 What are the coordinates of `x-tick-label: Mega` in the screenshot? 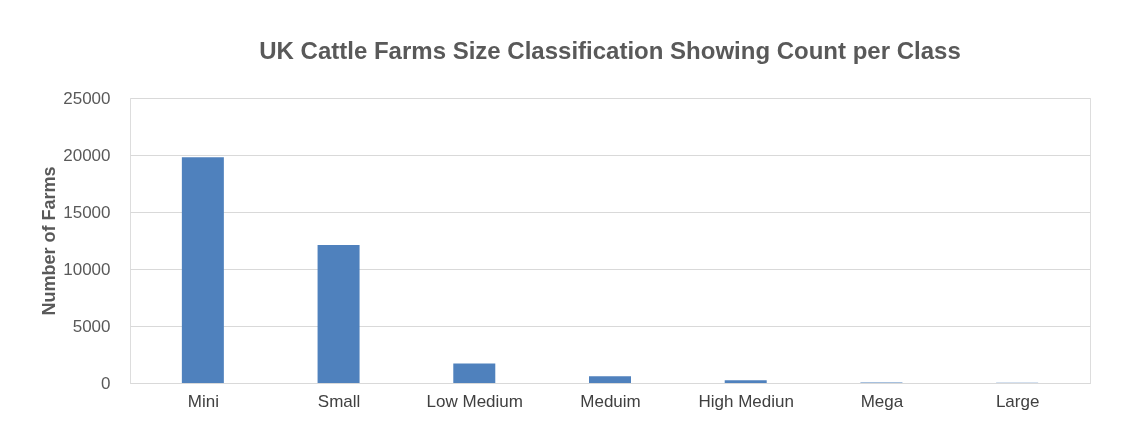 It's located at (882, 401).